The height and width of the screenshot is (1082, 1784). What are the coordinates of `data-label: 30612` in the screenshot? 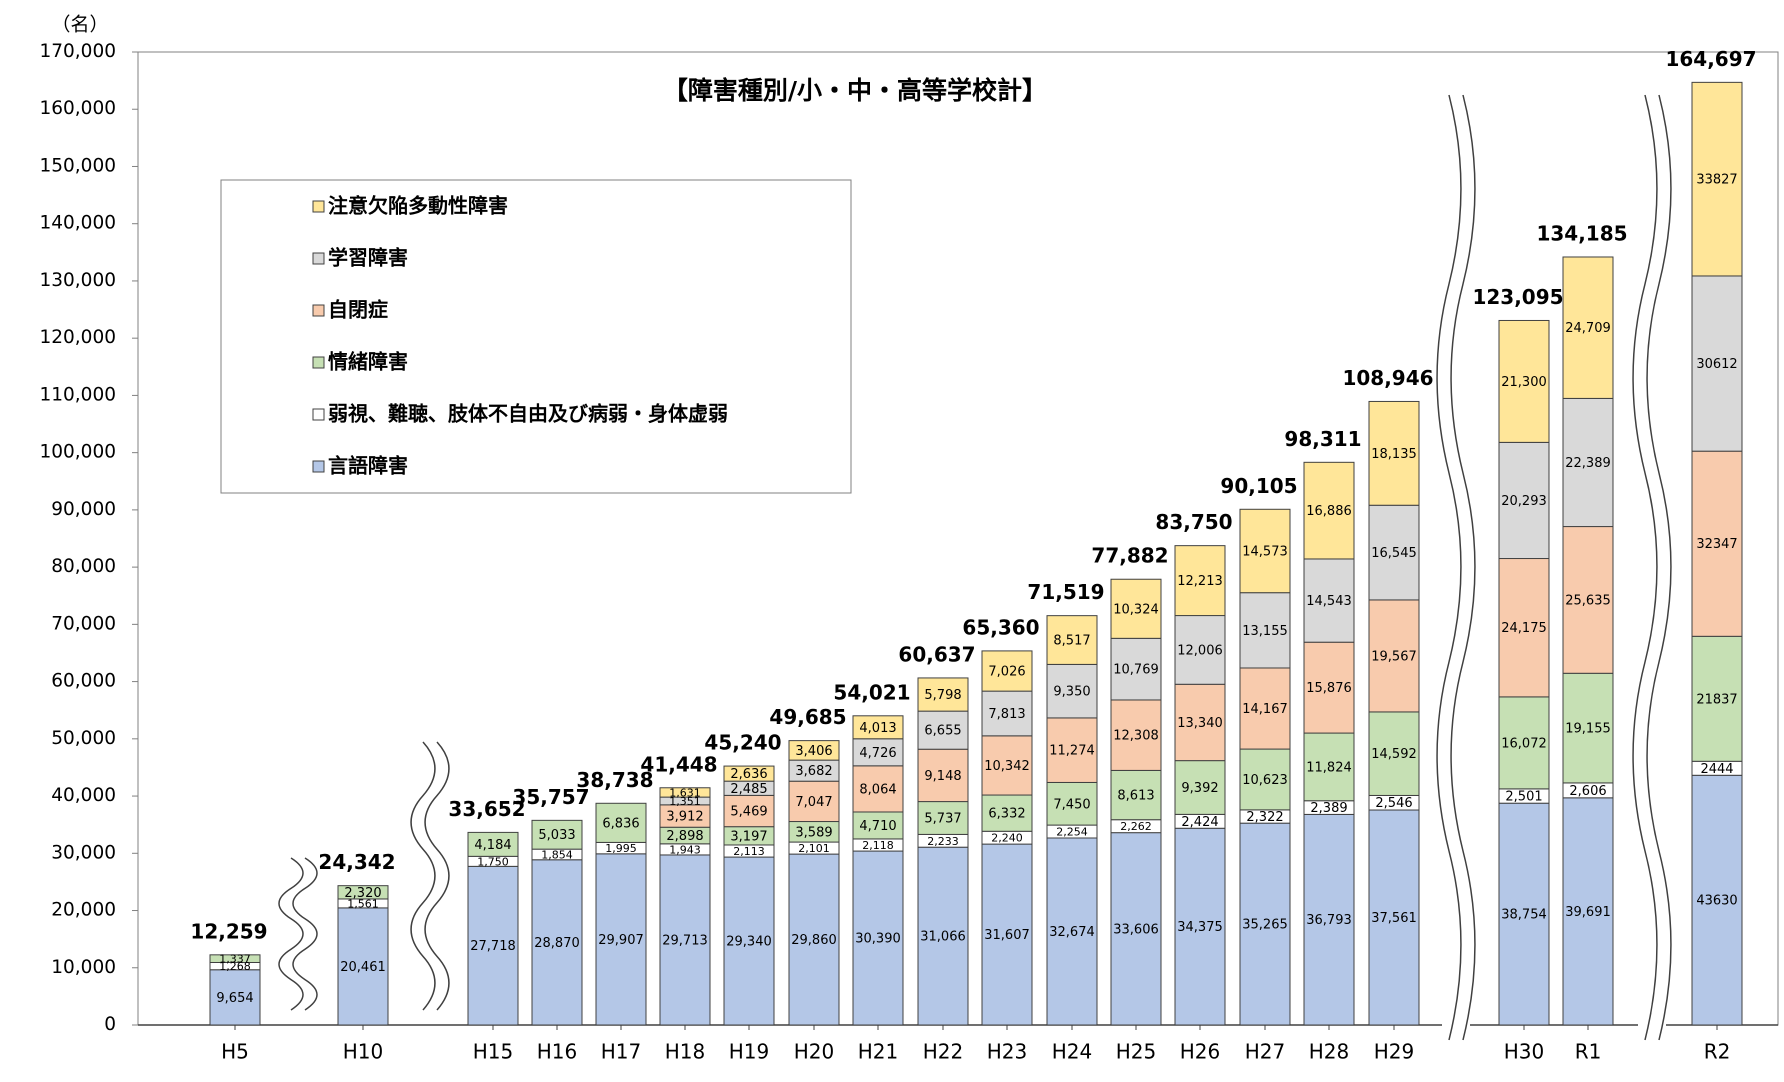 It's located at (1716, 364).